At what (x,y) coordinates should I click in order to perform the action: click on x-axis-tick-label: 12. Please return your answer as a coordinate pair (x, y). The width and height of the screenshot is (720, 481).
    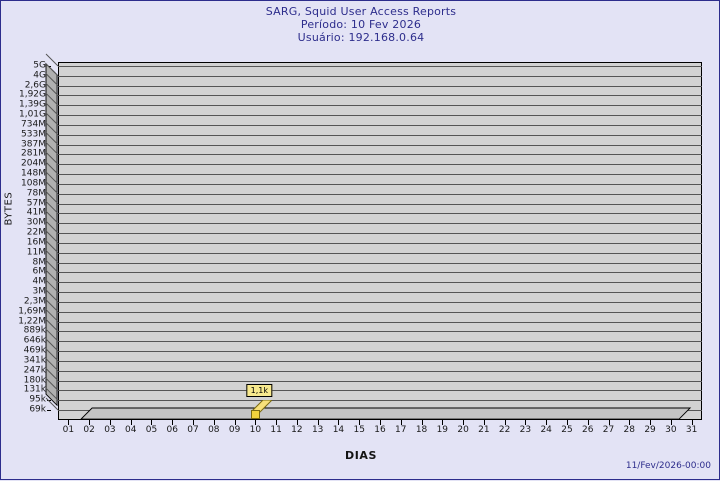
    Looking at the image, I should click on (297, 430).